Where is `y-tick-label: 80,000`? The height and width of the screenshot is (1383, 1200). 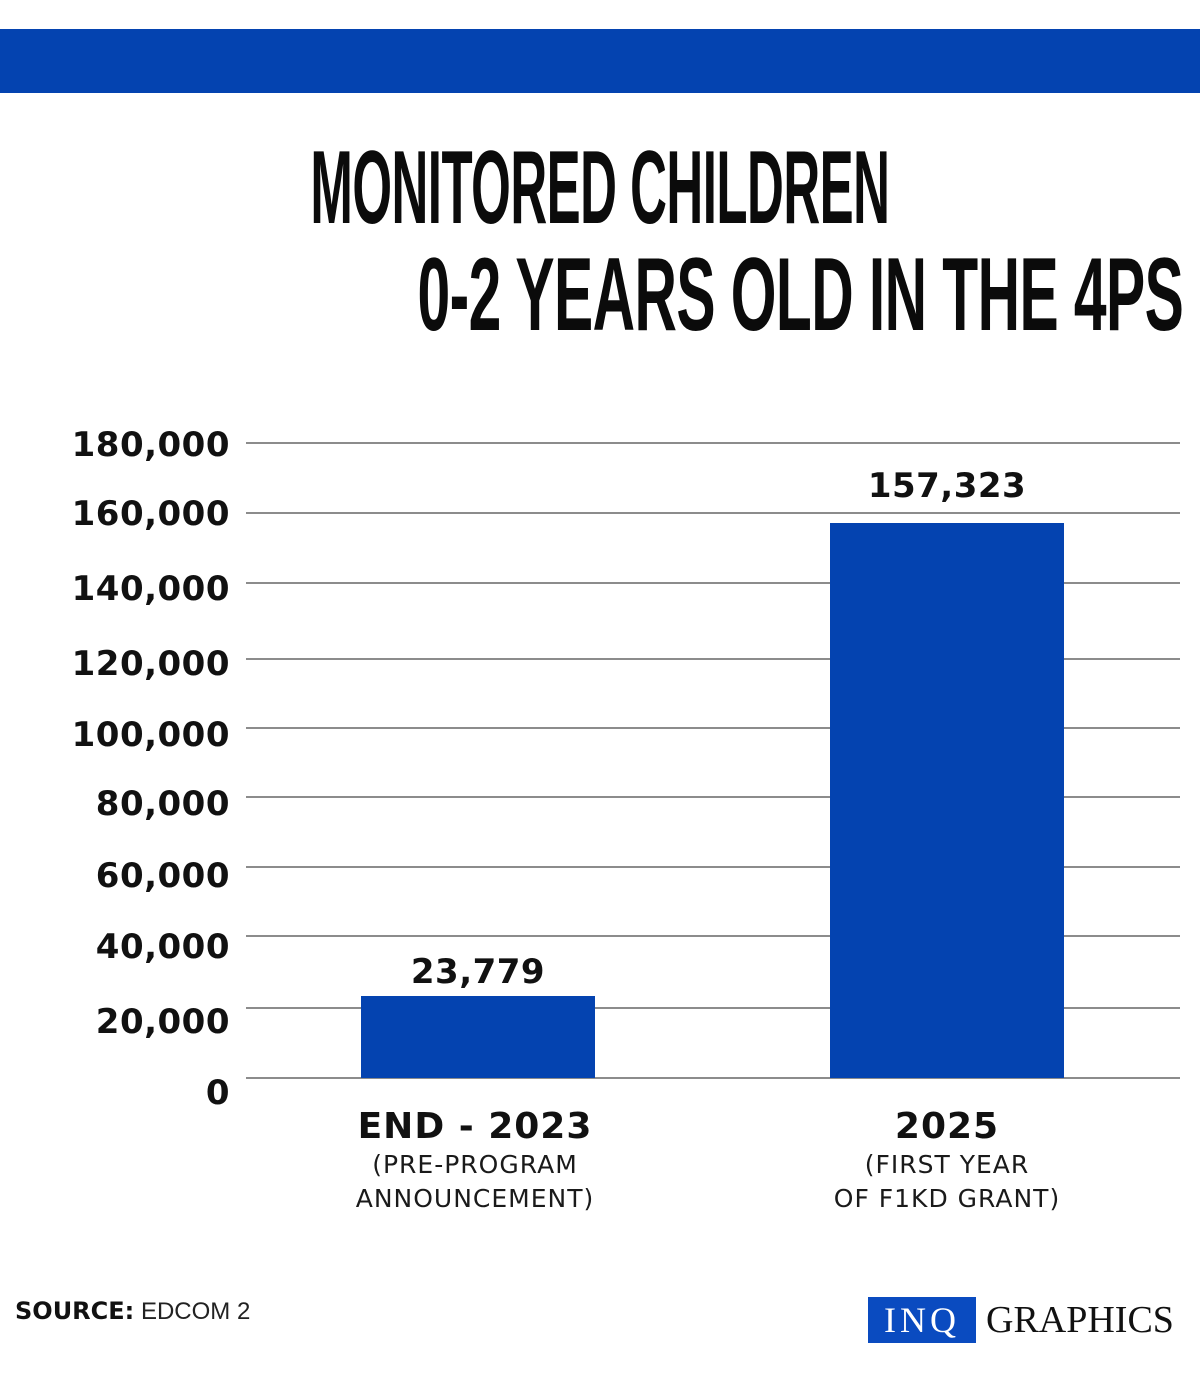
y-tick-label: 80,000 is located at coordinates (162, 804).